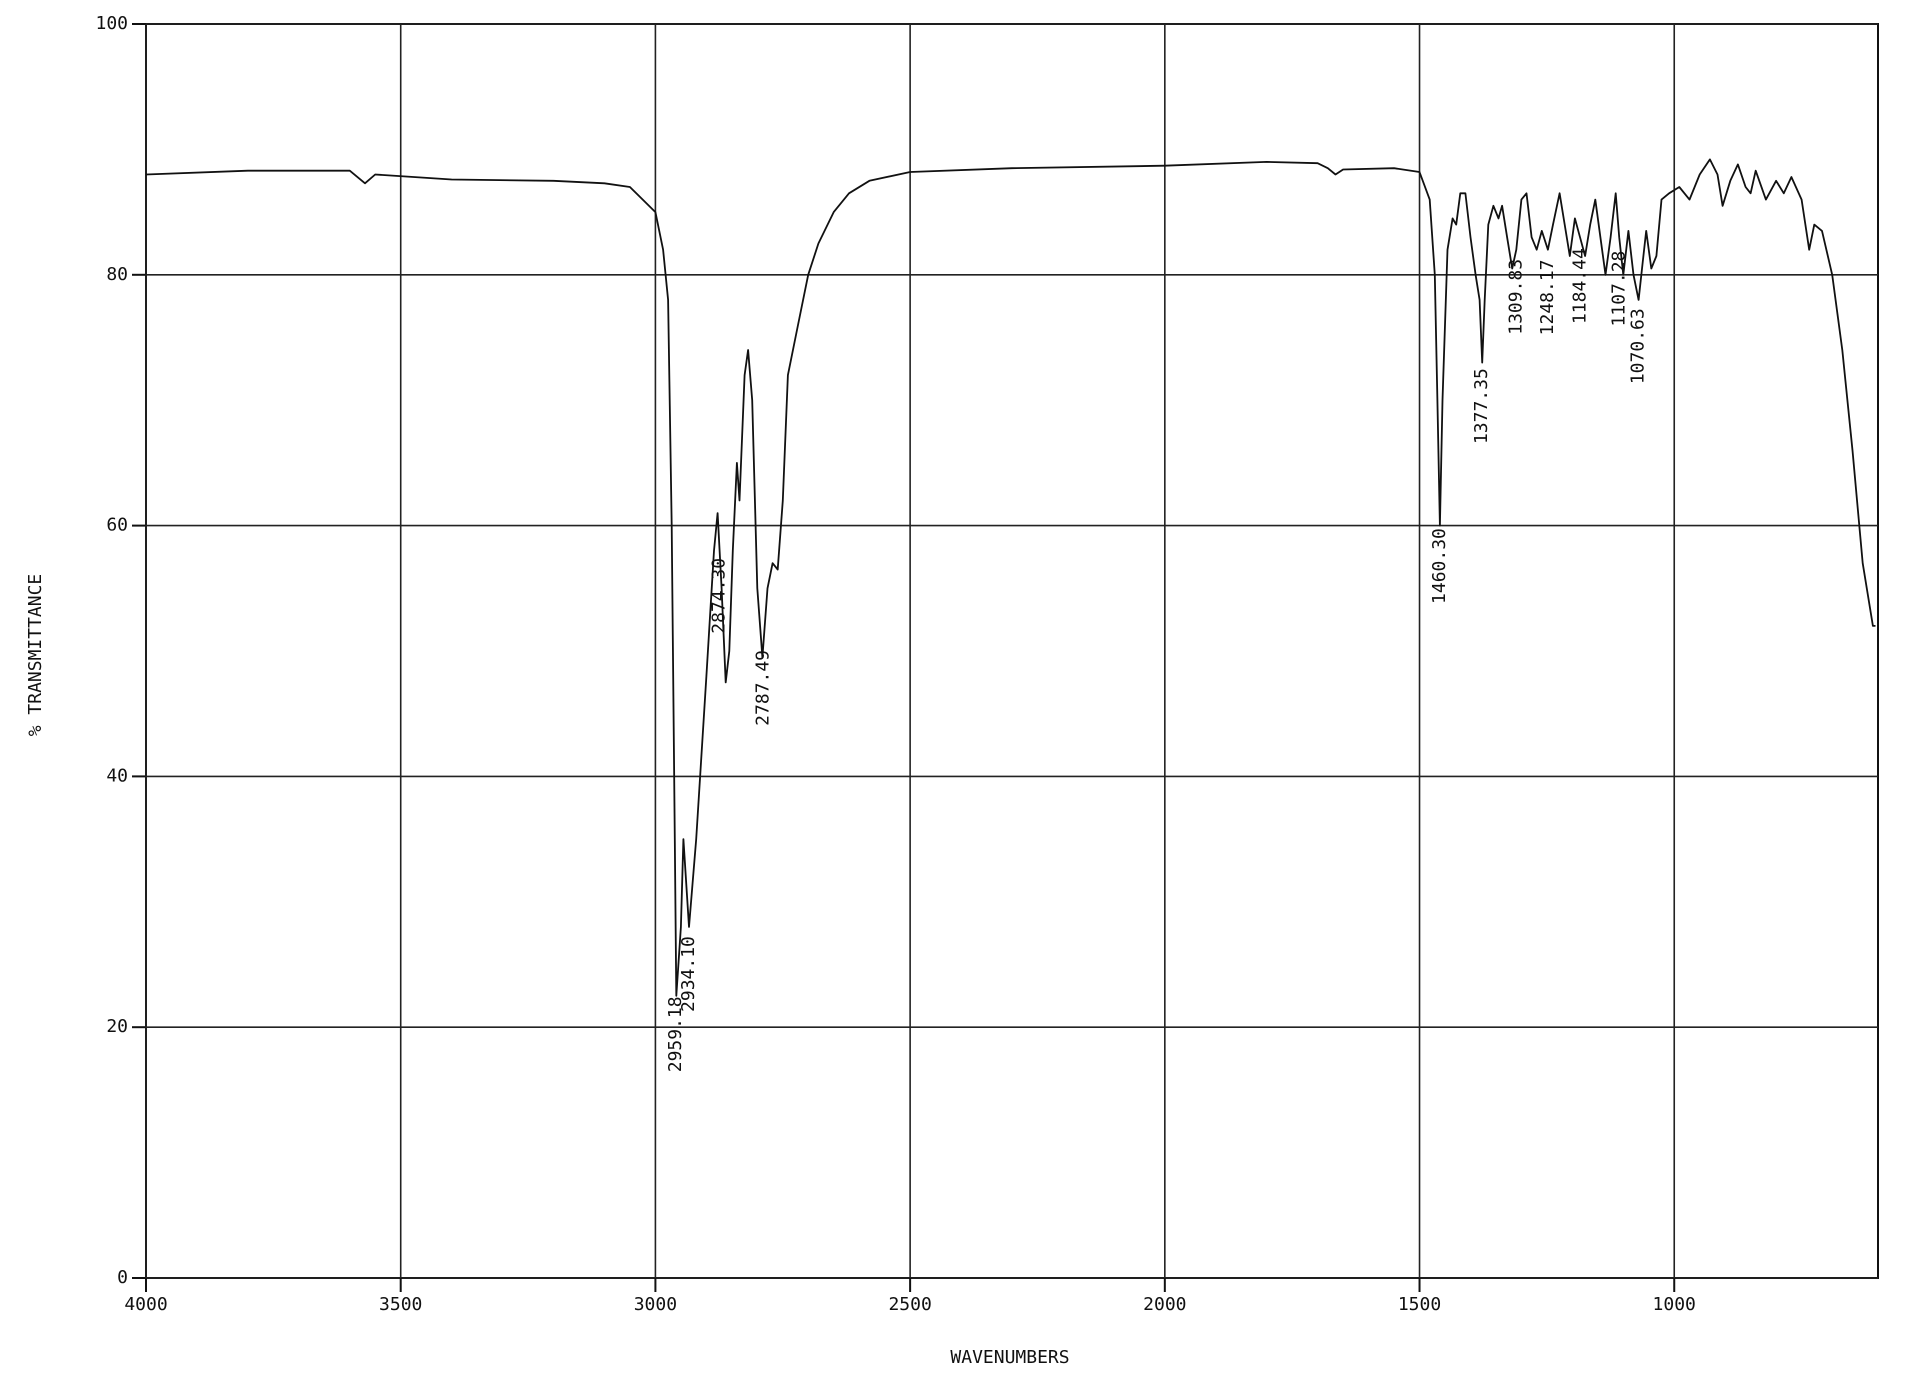 This screenshot has height=1377, width=1905. What do you see at coordinates (1515, 297) in the screenshot?
I see `peak-label: 1309.83` at bounding box center [1515, 297].